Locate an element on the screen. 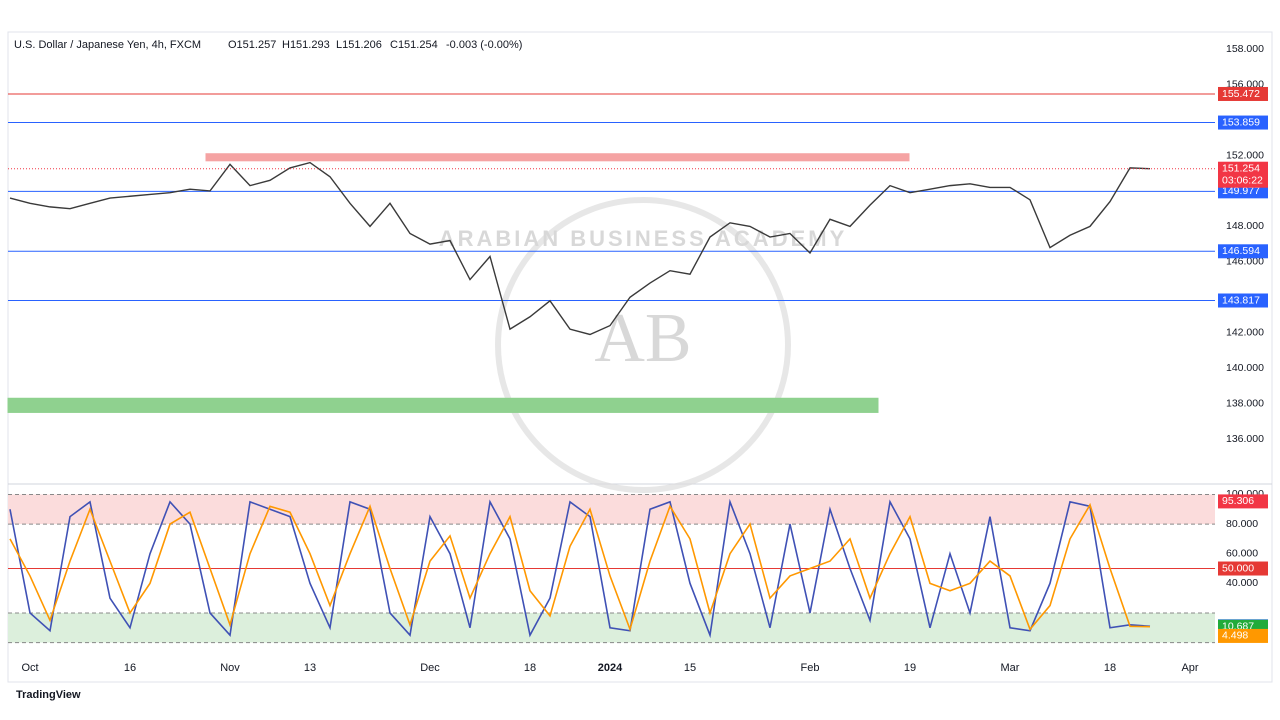 This screenshot has height=720, width=1280. price-label: 155.472 is located at coordinates (1241, 94).